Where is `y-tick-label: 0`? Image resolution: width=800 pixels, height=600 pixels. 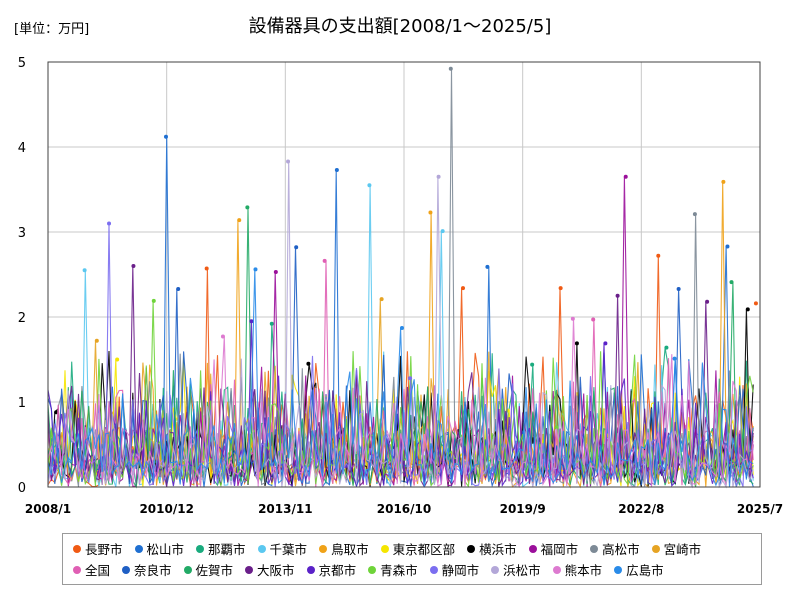
y-tick-label: 0 is located at coordinates (22, 488).